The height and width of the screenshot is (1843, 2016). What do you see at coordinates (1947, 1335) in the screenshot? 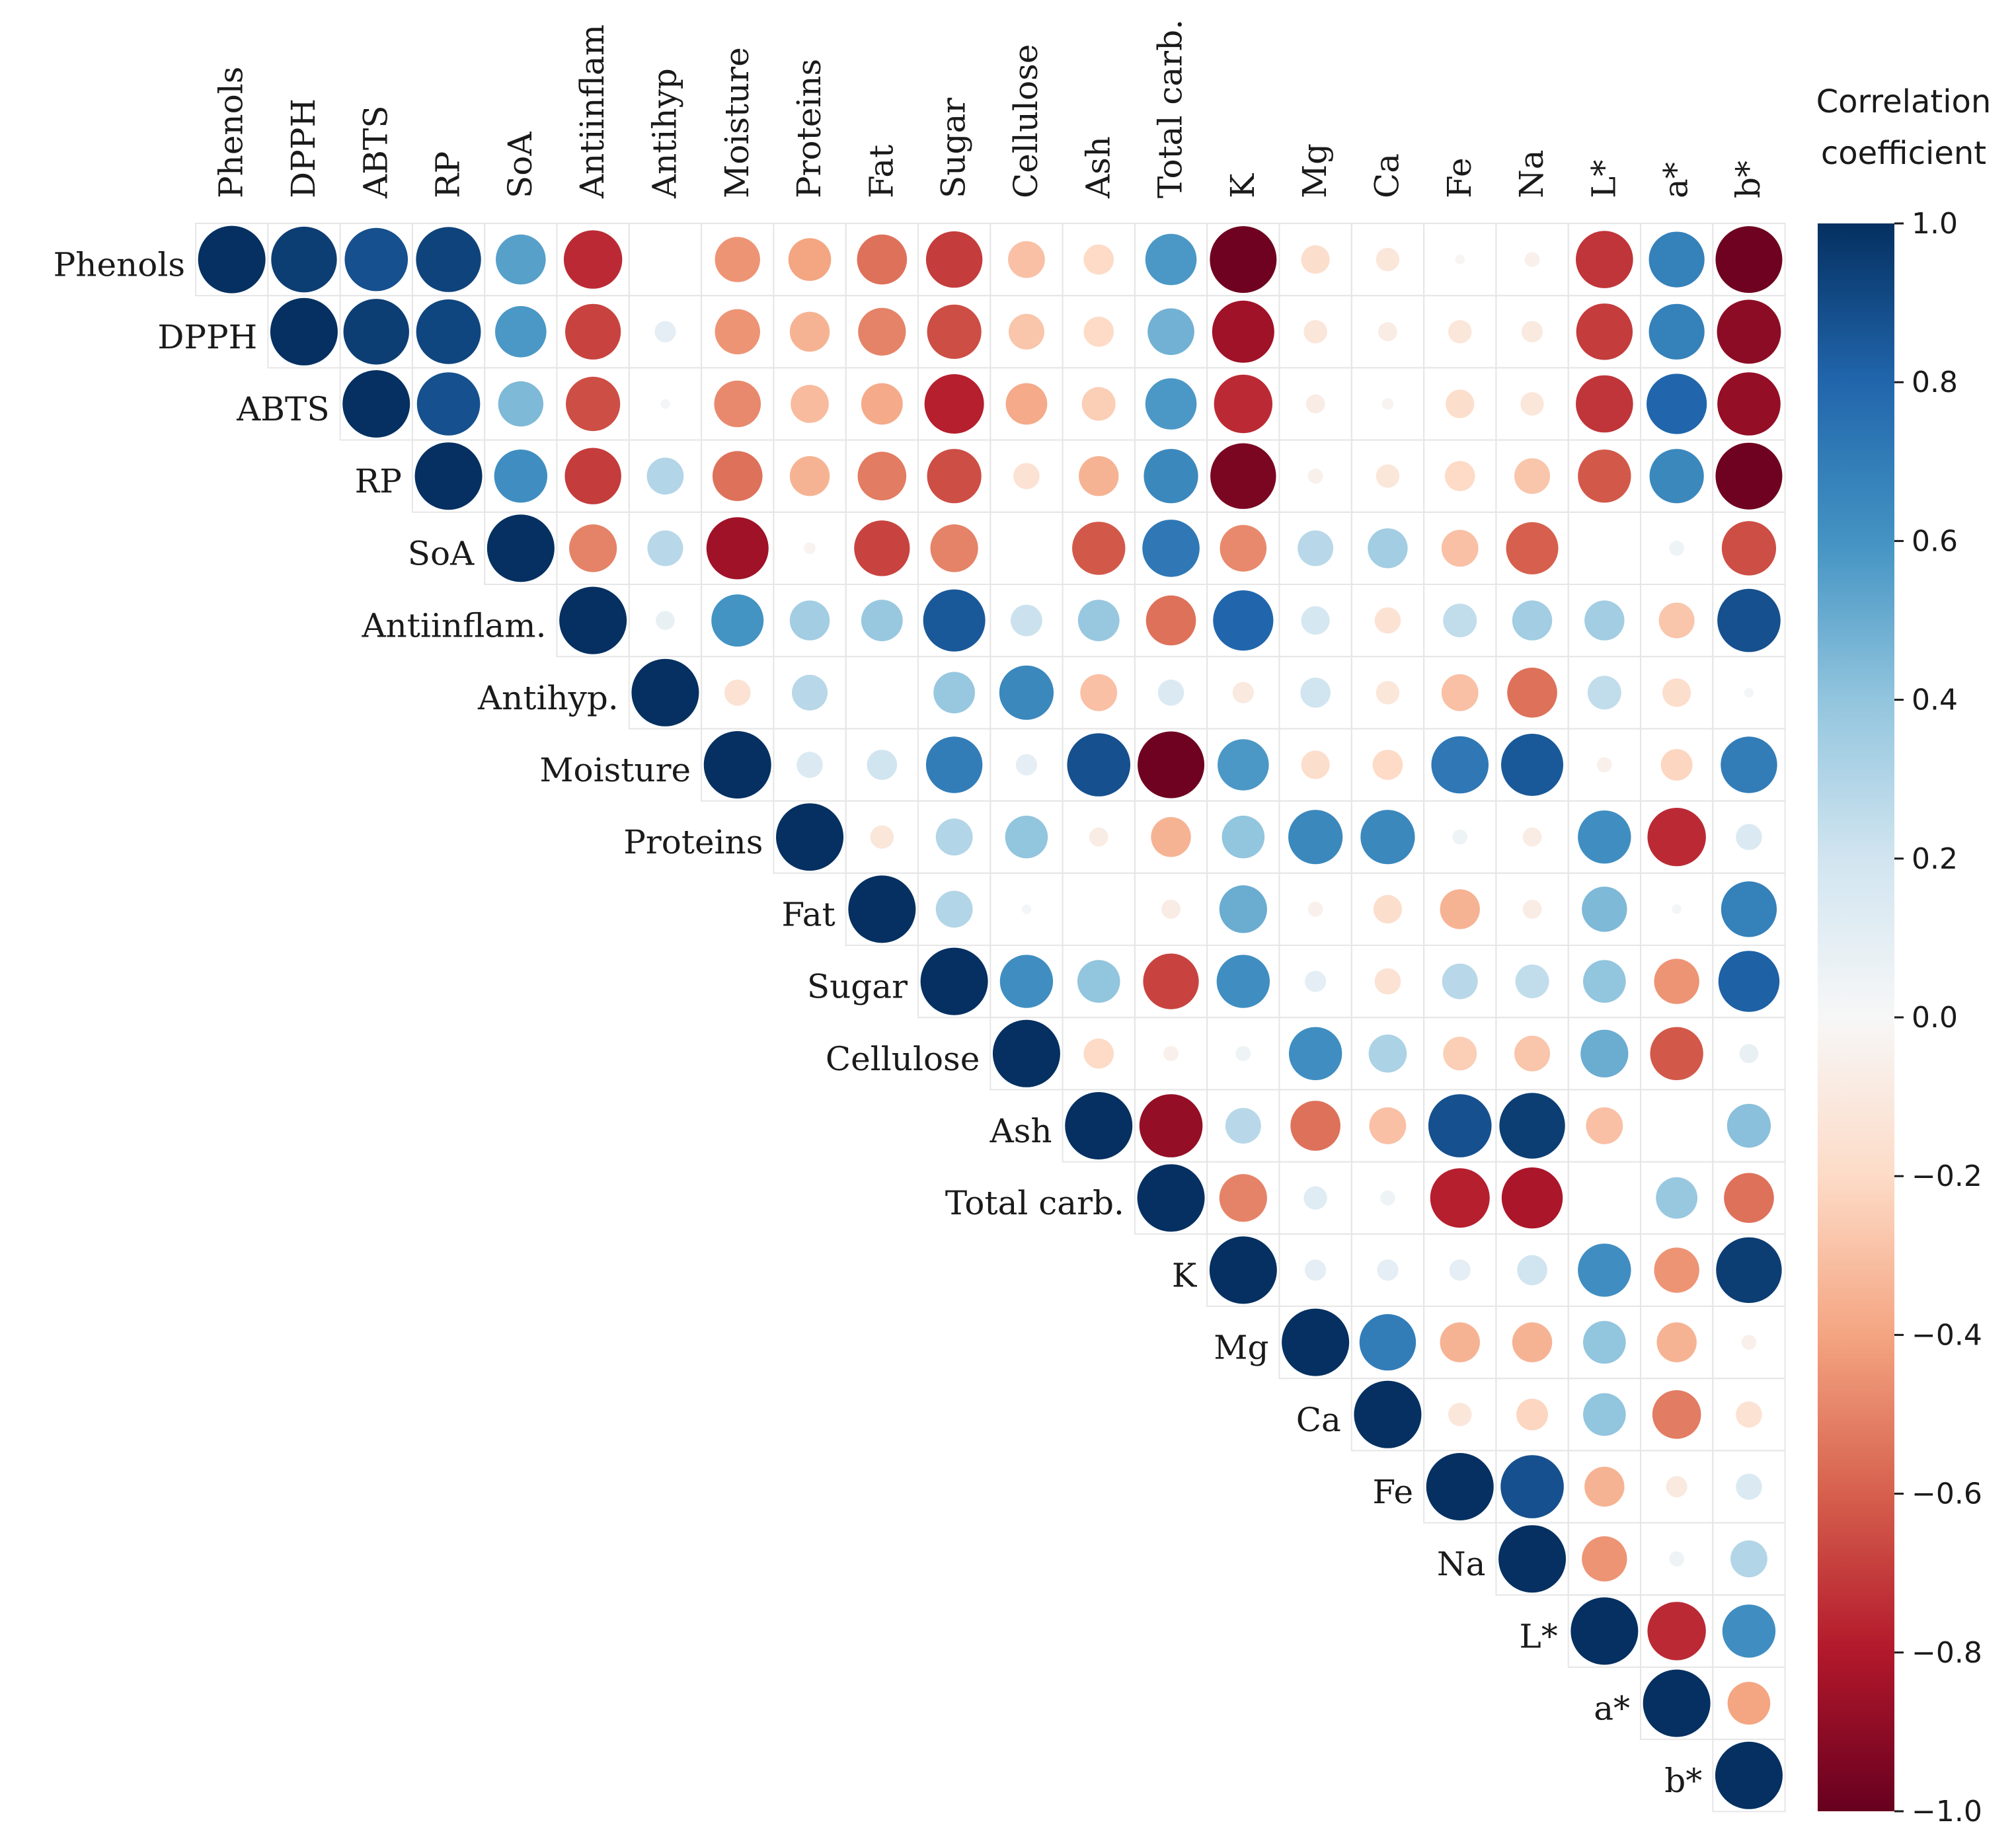
I see `colorbar-tick-label: −0.4` at bounding box center [1947, 1335].